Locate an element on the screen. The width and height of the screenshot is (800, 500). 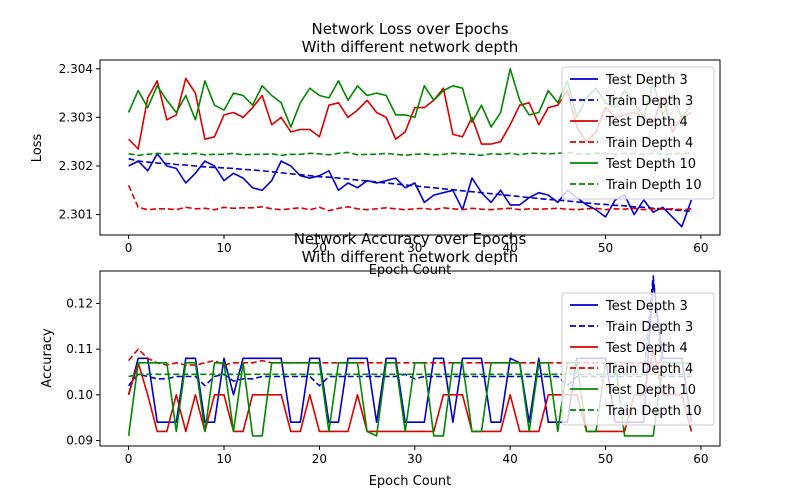
accuracy-chart-title: Network Accuracy over Epochs is located at coordinates (410, 239).